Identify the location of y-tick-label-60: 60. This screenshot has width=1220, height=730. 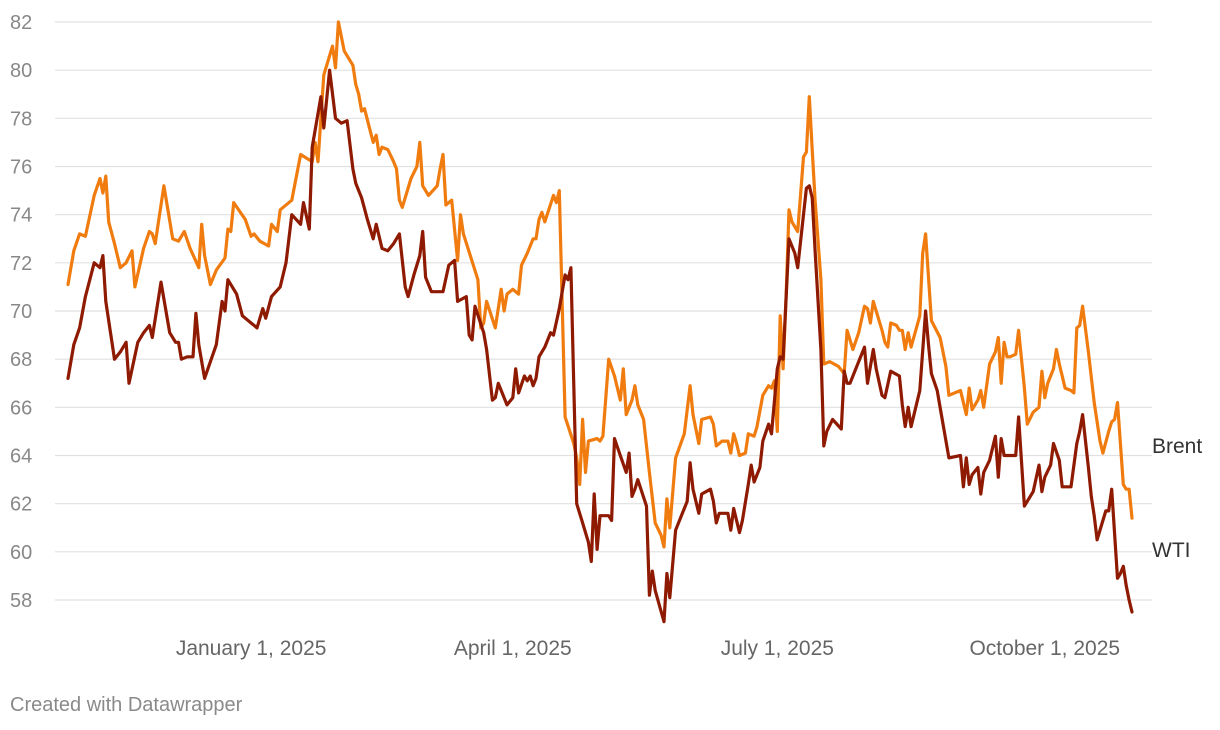
(21, 553).